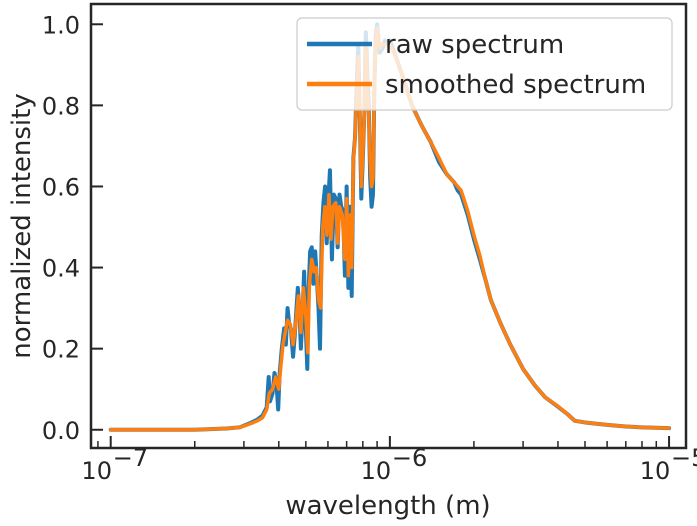 The width and height of the screenshot is (697, 526). I want to click on legend-label-raw-spectrum: raw spectrum, so click(474, 45).